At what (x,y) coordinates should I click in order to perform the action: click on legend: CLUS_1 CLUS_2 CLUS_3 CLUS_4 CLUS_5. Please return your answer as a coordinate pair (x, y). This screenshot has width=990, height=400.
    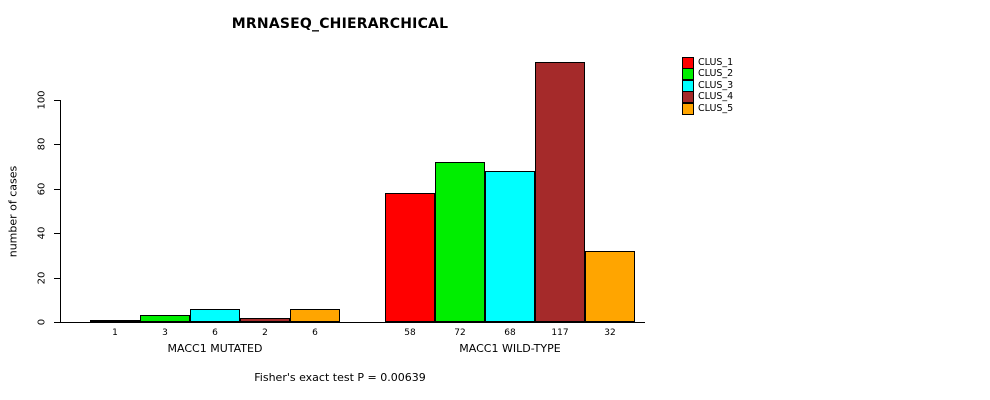
    Looking at the image, I should click on (708, 85).